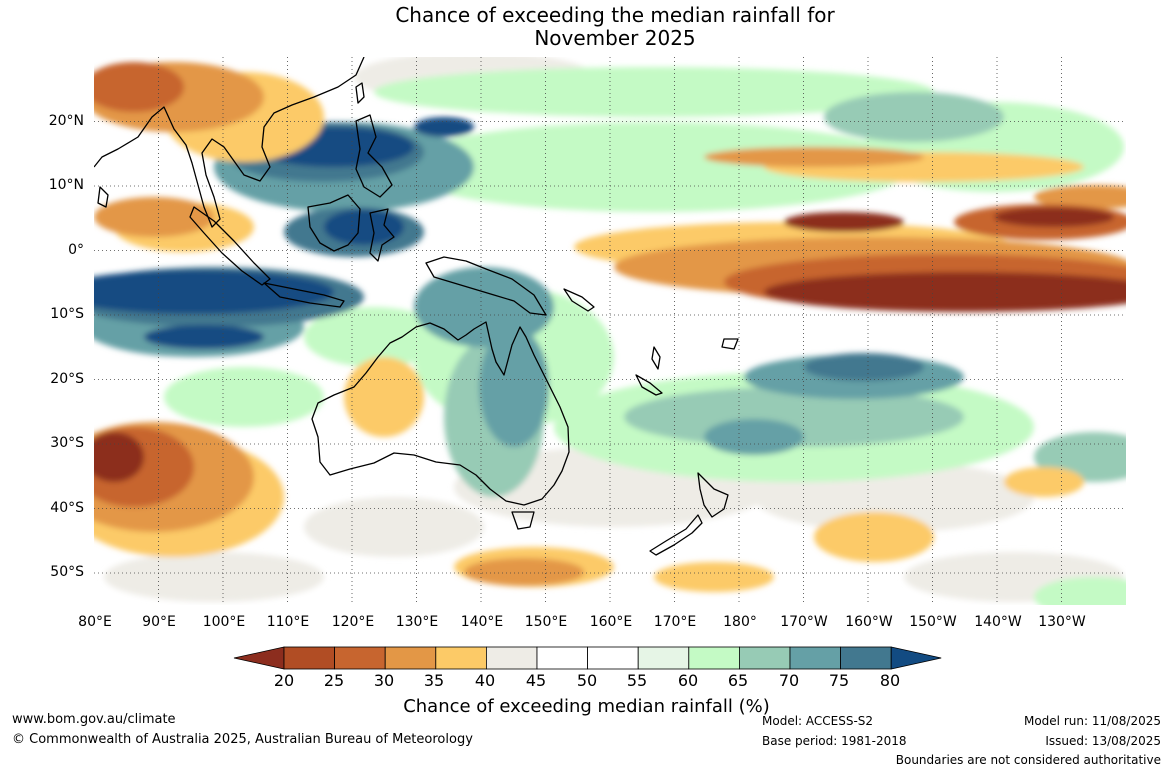  I want to click on lon-label-120e: 120°E, so click(353, 622).